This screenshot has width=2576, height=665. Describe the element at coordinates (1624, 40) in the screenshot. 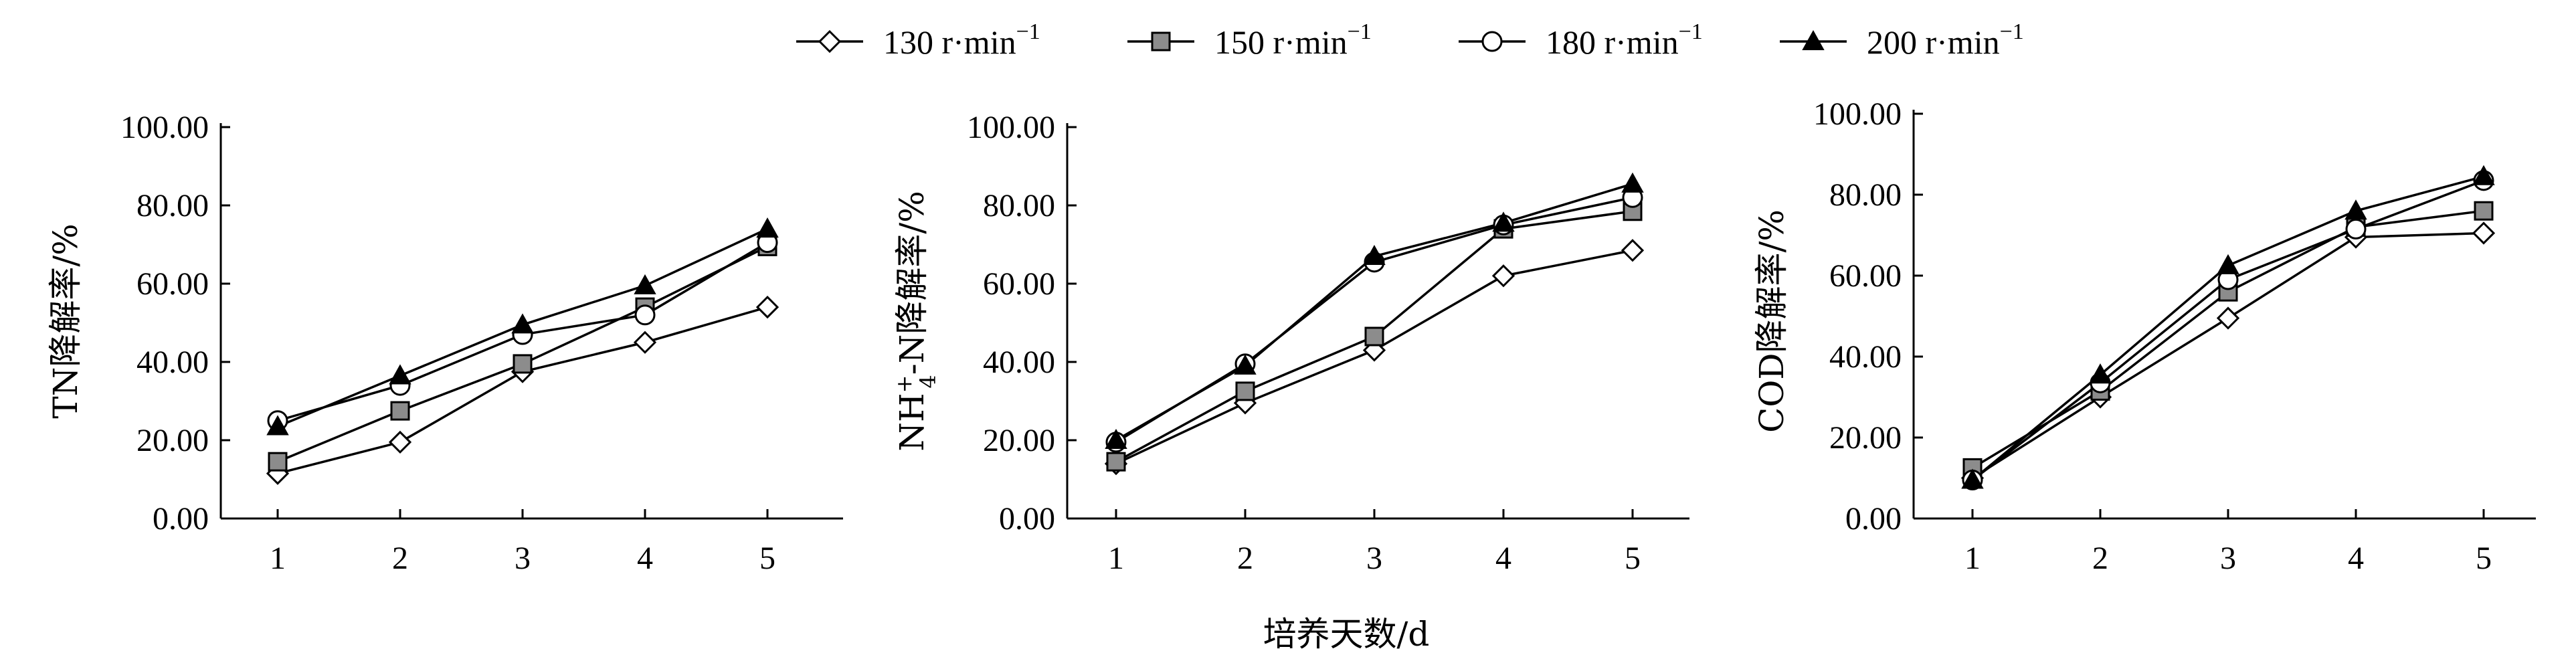

I see `legend-label-180: 180 r·min−1` at that location.